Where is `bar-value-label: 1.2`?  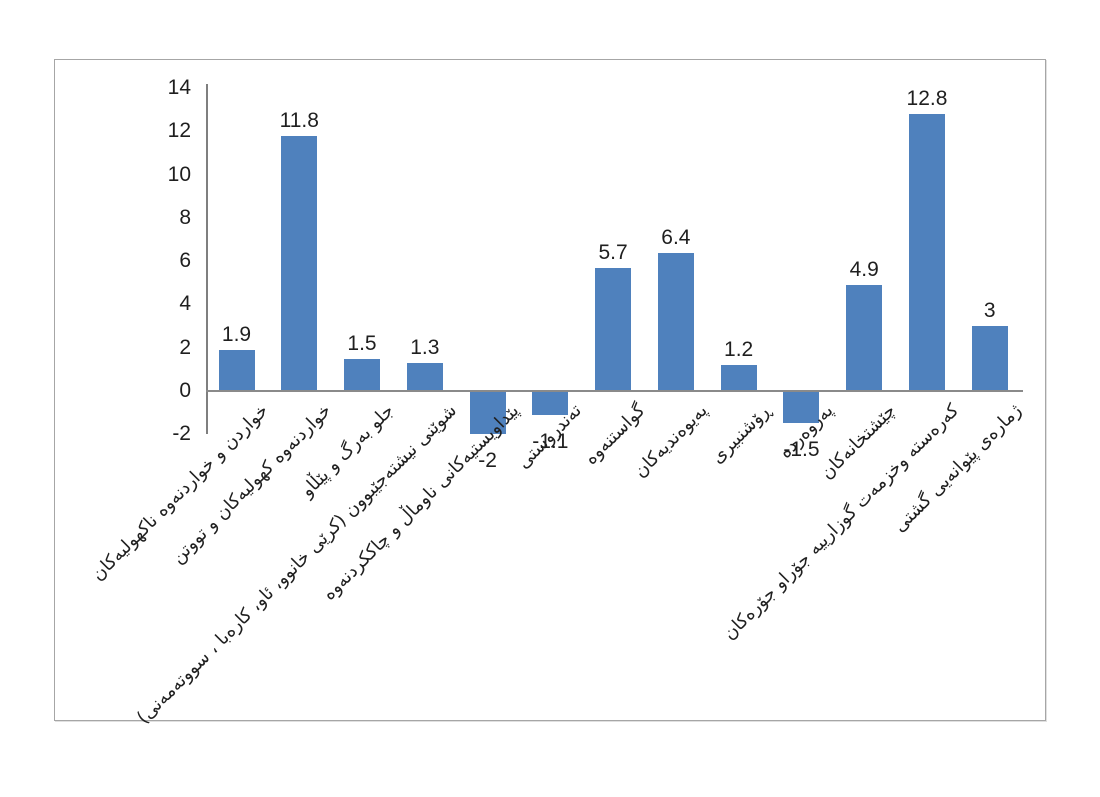
bar-value-label: 1.2 is located at coordinates (739, 350).